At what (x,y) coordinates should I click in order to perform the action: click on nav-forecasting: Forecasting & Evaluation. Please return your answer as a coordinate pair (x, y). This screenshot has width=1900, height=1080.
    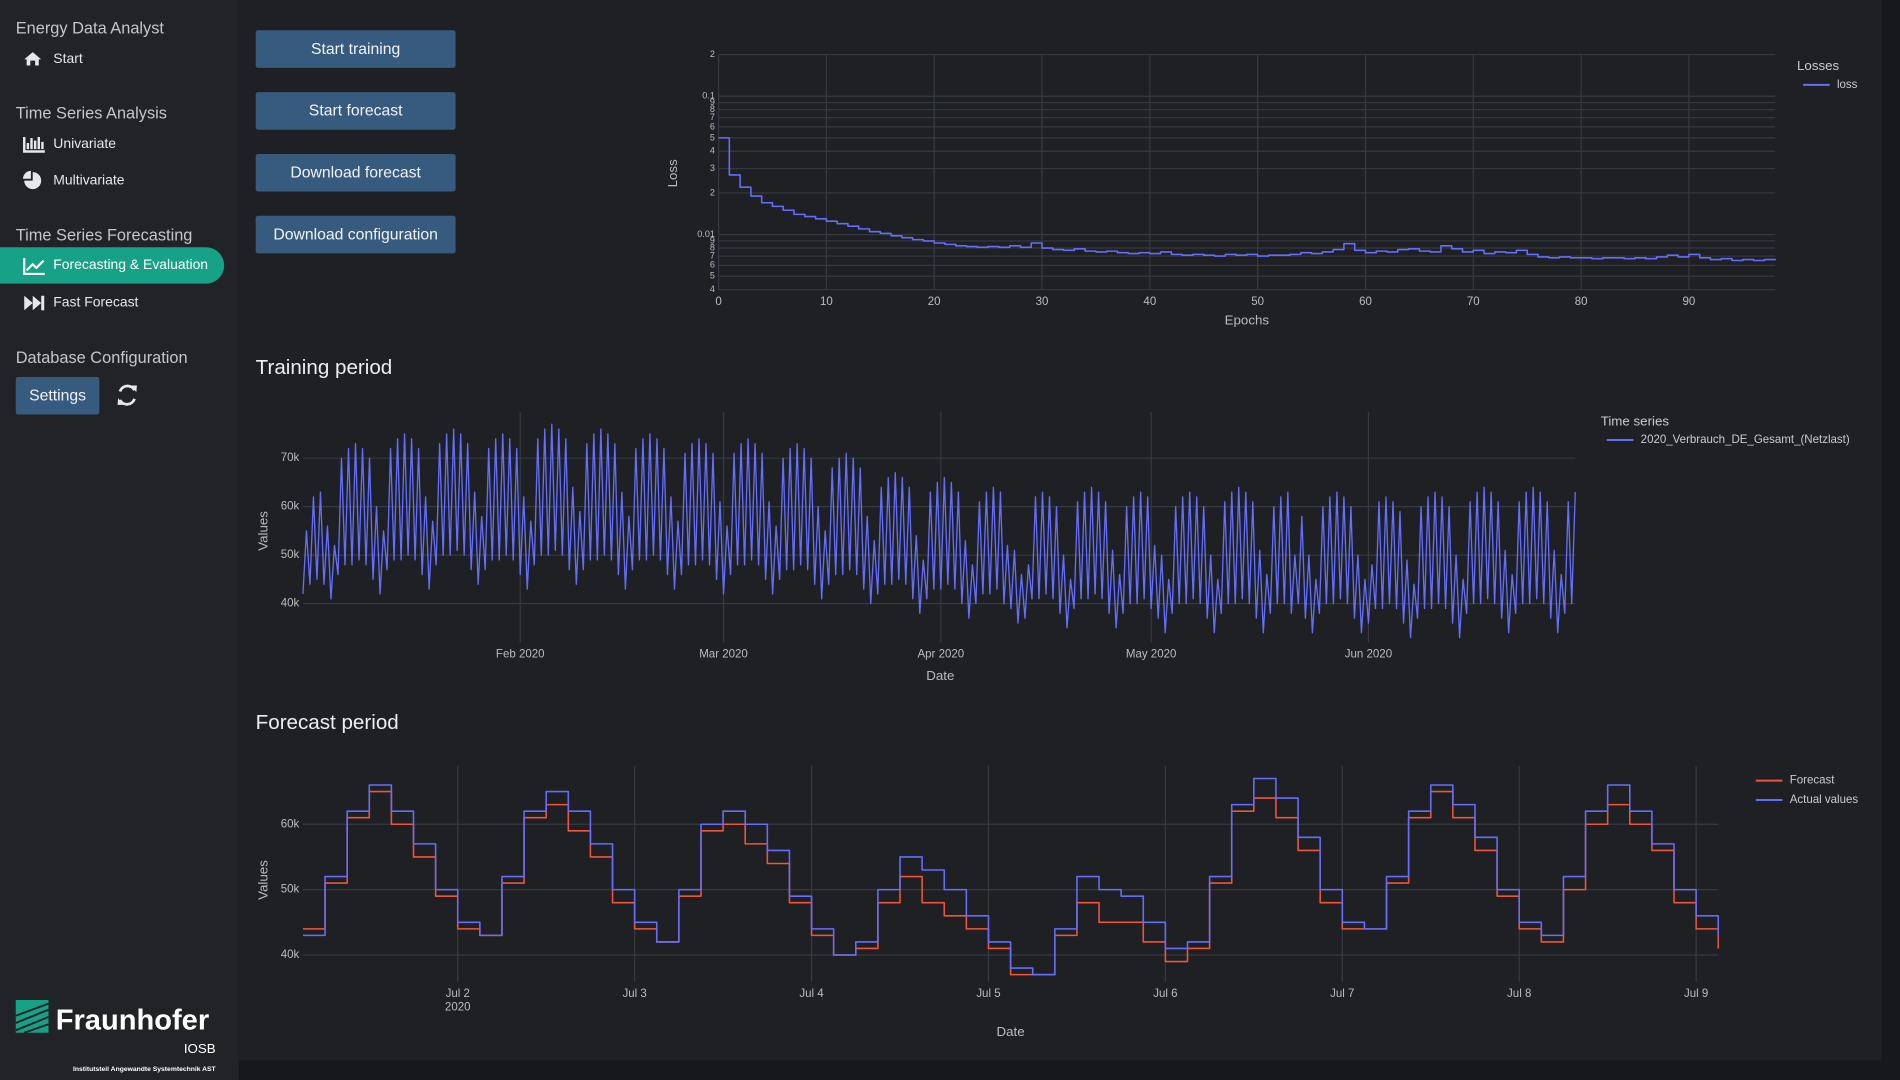
    Looking at the image, I should click on (112, 265).